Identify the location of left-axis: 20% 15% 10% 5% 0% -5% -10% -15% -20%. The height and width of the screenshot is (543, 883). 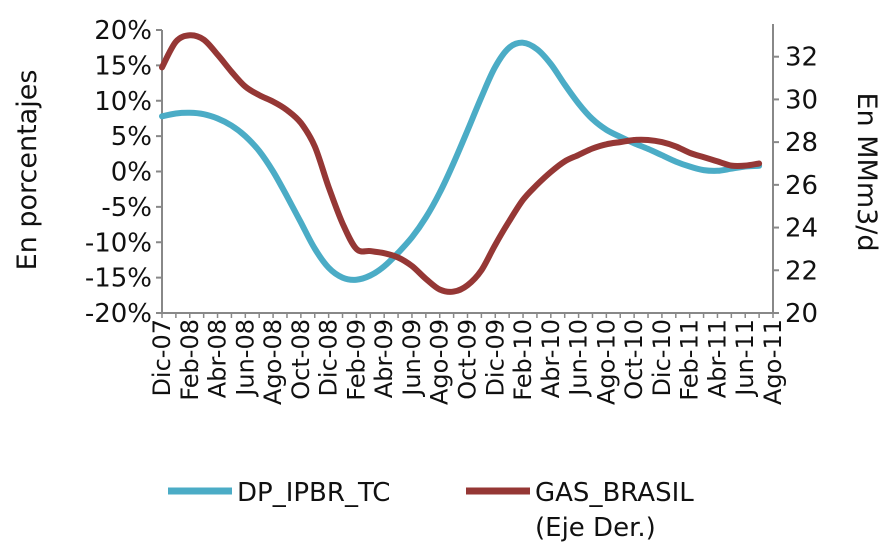
(124, 172).